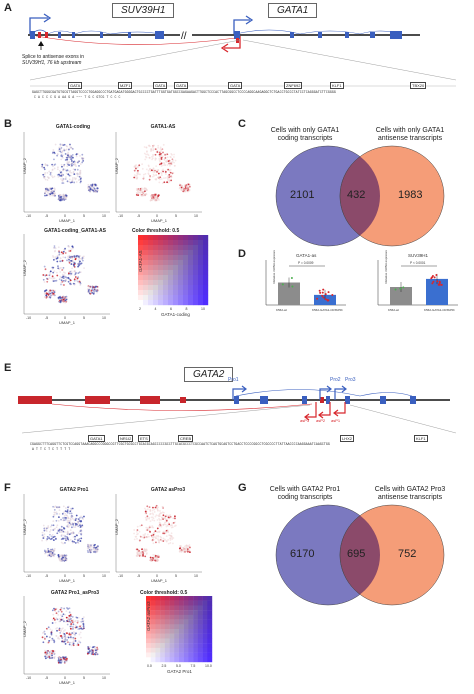  Describe the element at coordinates (243, 24) in the screenshot. I see `promoter-arrow-gata1` at that location.